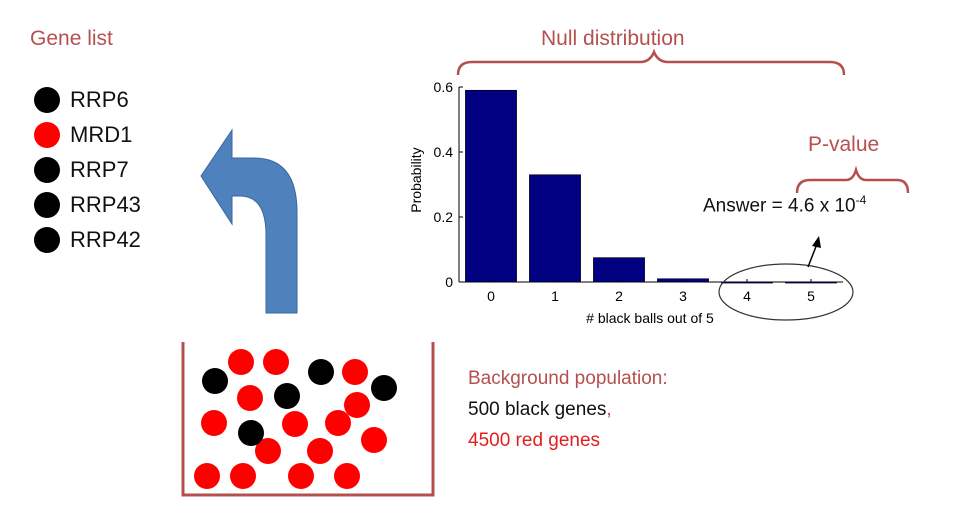 This screenshot has width=979, height=516. I want to click on background-red-text: 4500 red genes, so click(534, 440).